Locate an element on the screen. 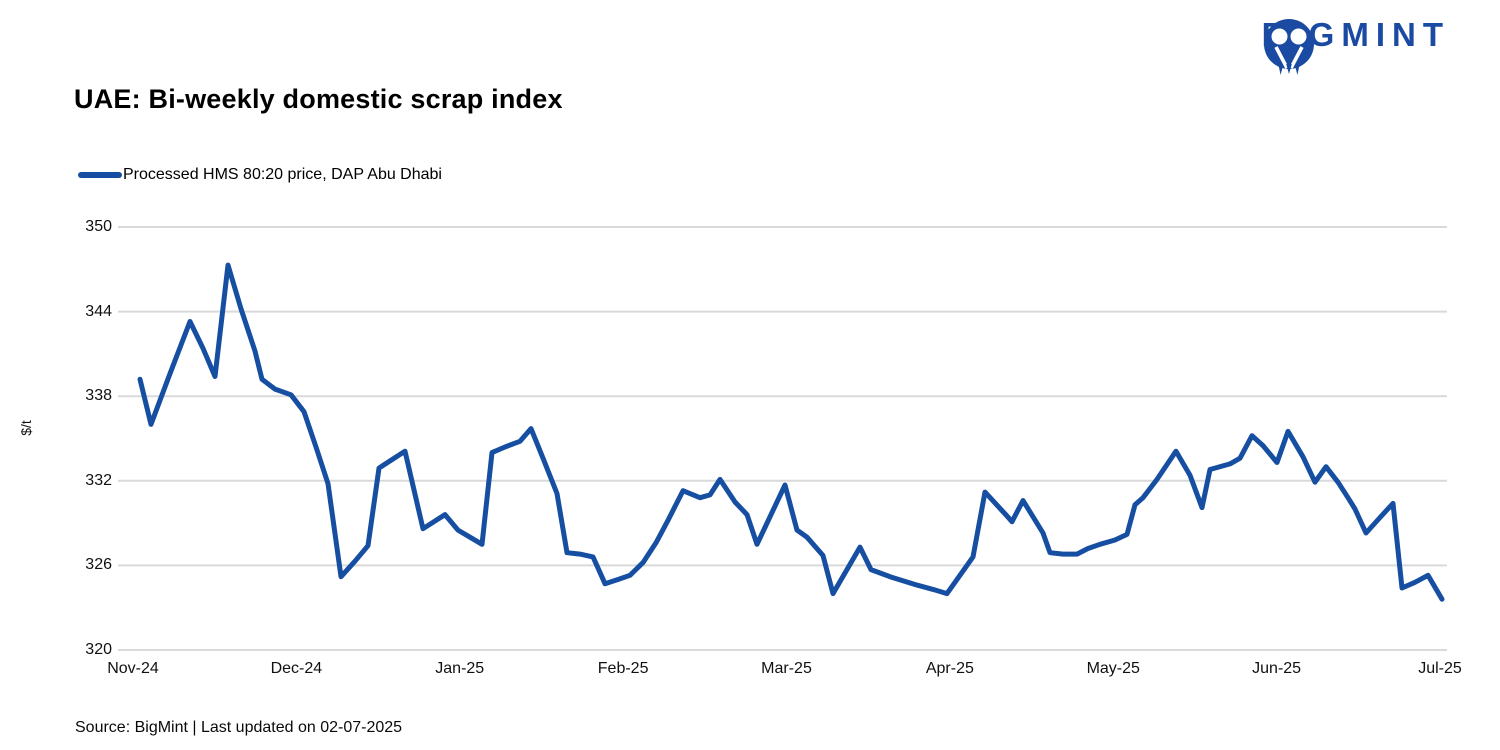  x-tick-label: Feb-25 is located at coordinates (623, 668).